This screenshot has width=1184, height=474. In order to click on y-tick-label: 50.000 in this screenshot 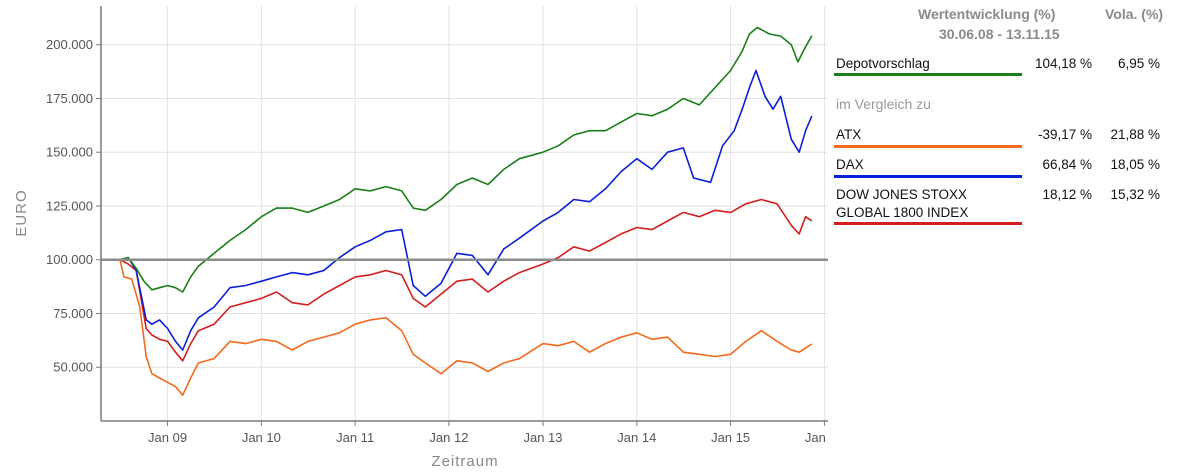, I will do `click(73, 367)`.